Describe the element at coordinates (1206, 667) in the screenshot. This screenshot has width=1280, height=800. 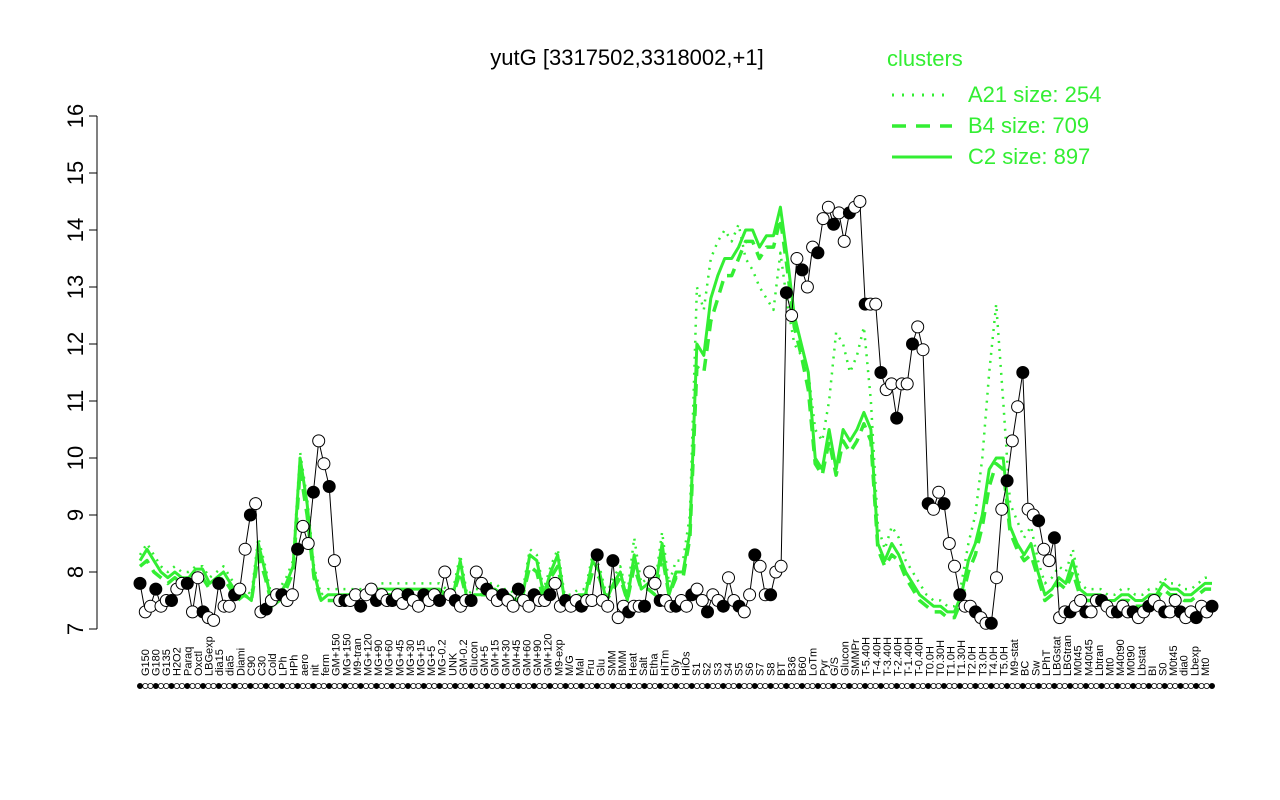
I see `x-tick-label: Mt0` at that location.